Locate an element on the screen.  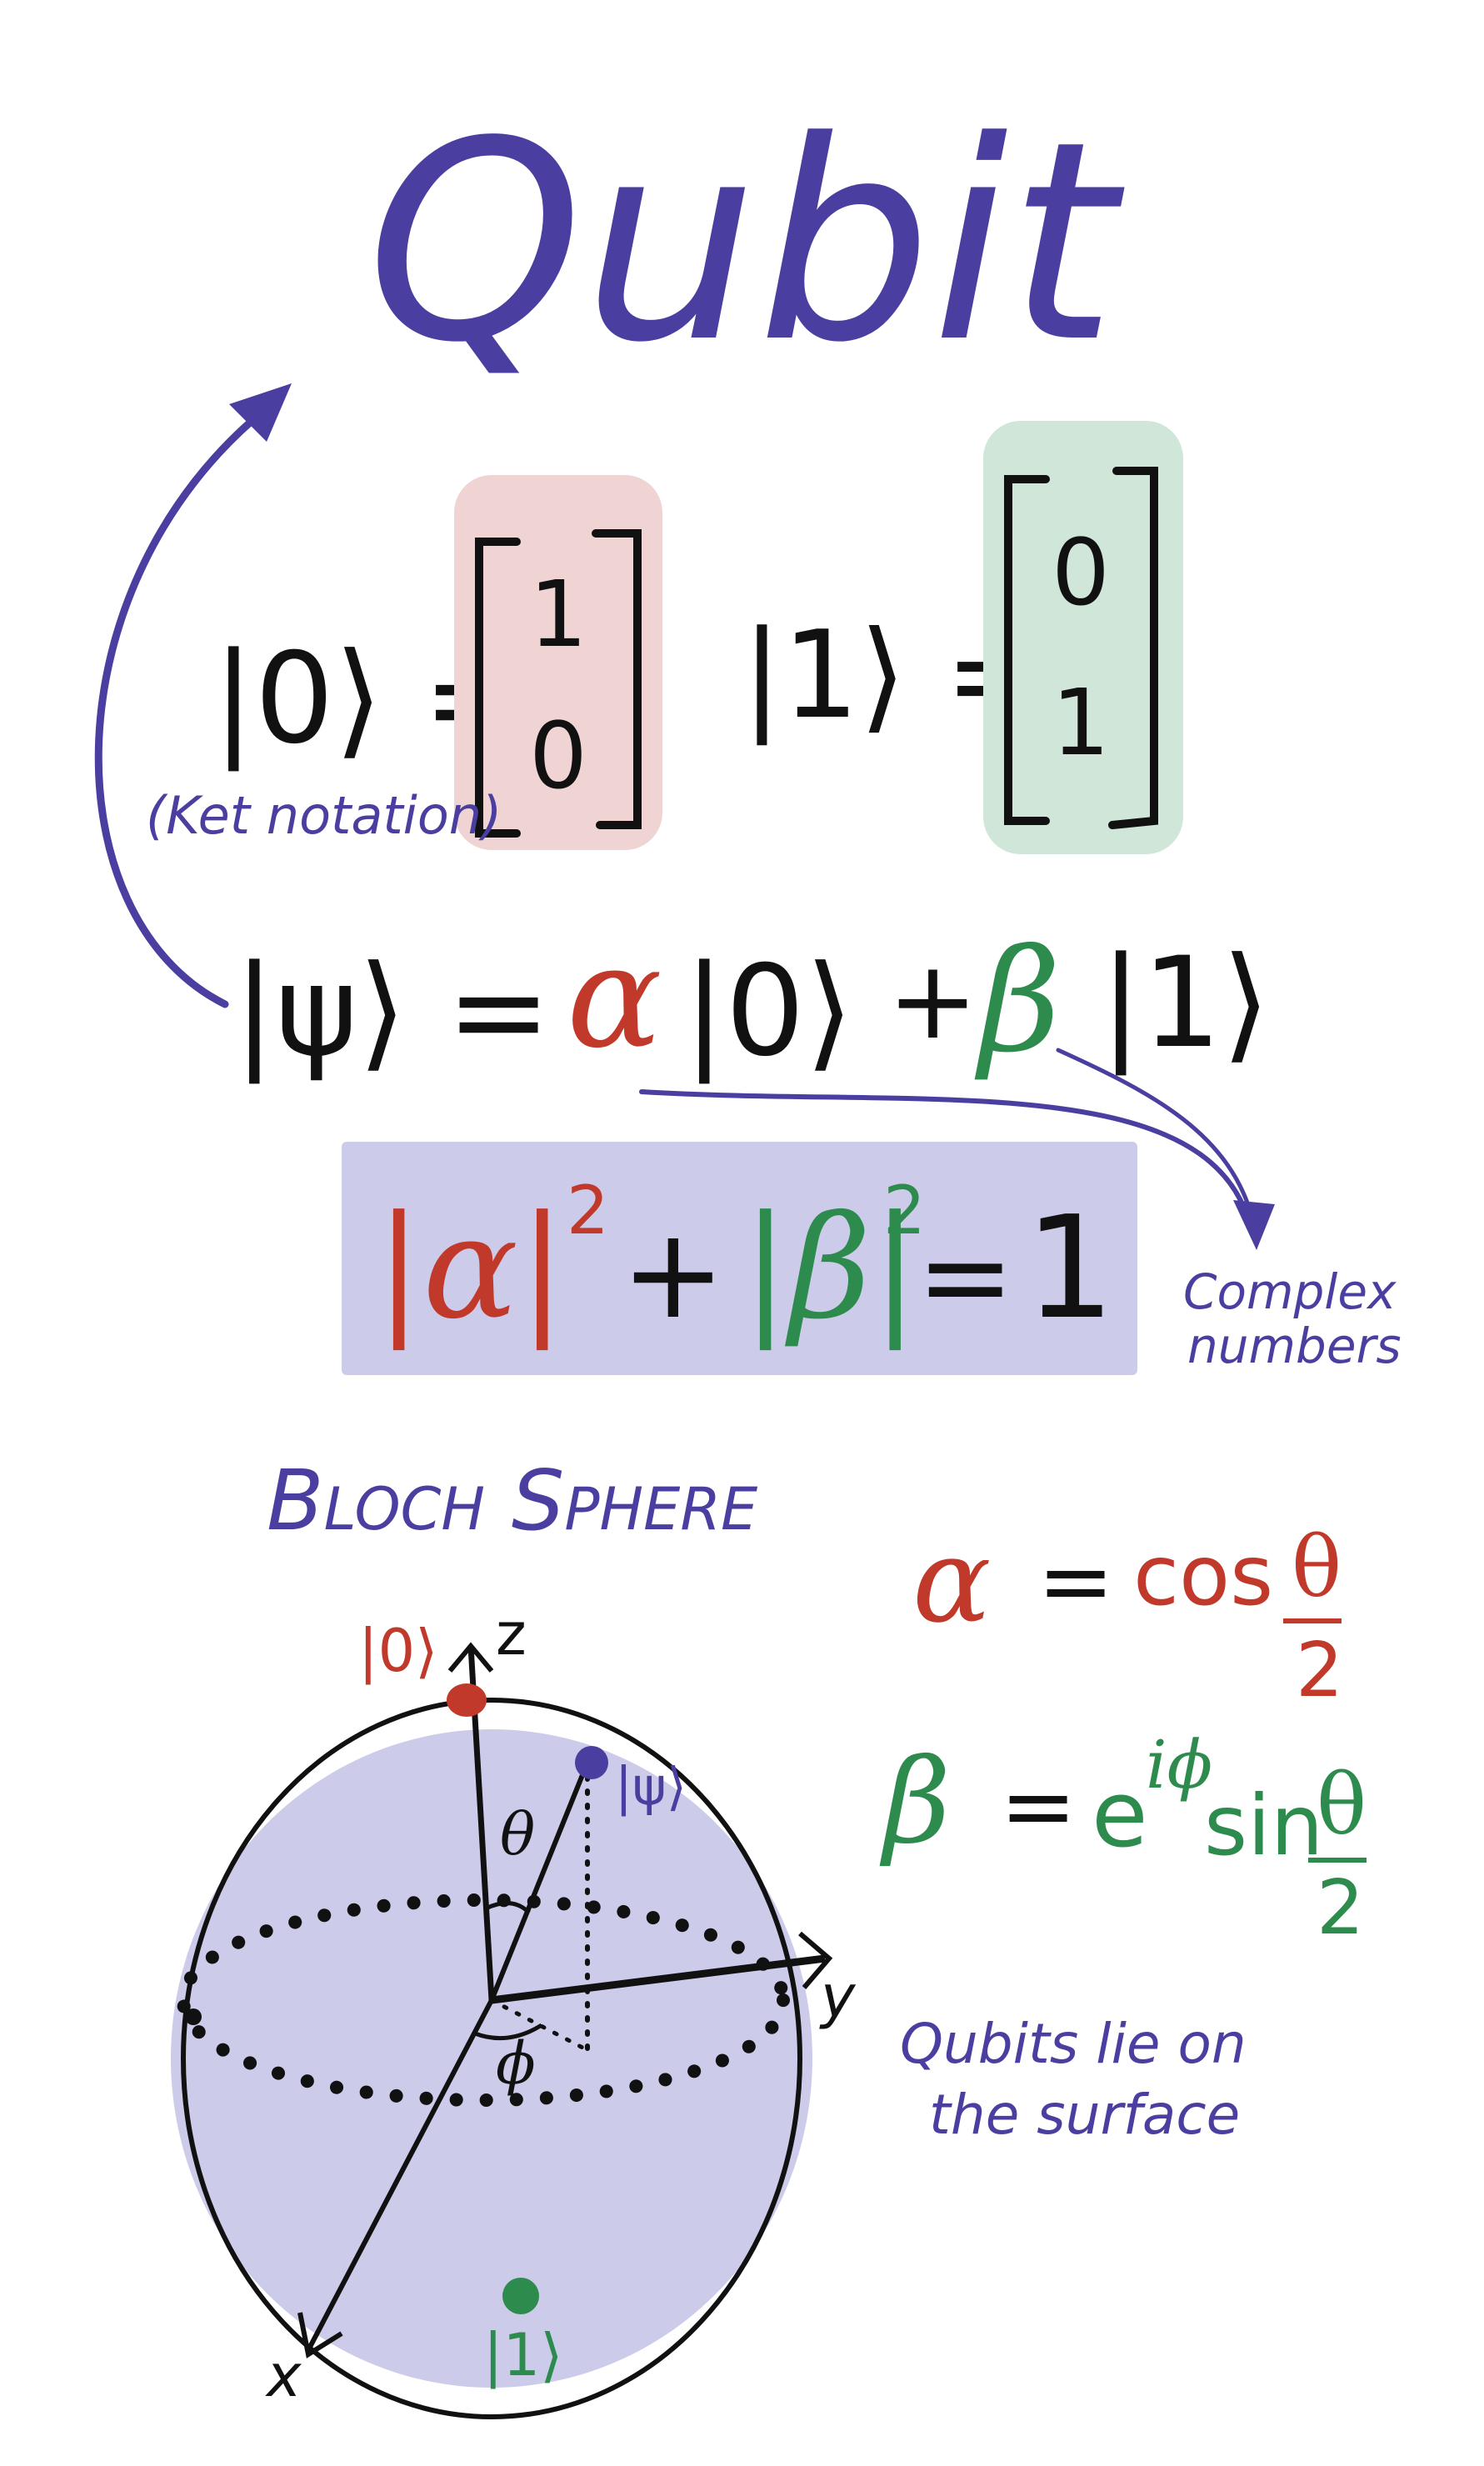
bloch-y-label: y is located at coordinates (838, 1997).